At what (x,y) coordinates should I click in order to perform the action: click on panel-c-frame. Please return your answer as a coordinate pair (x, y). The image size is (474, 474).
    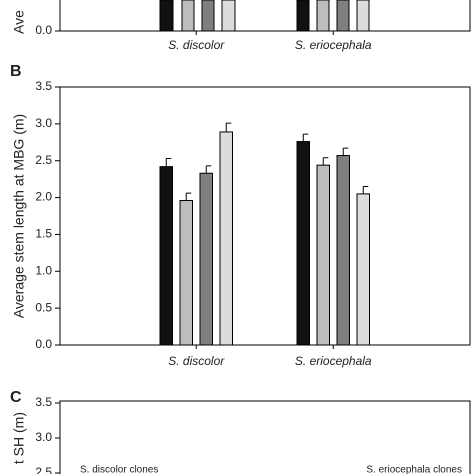
    Looking at the image, I should click on (265, 437).